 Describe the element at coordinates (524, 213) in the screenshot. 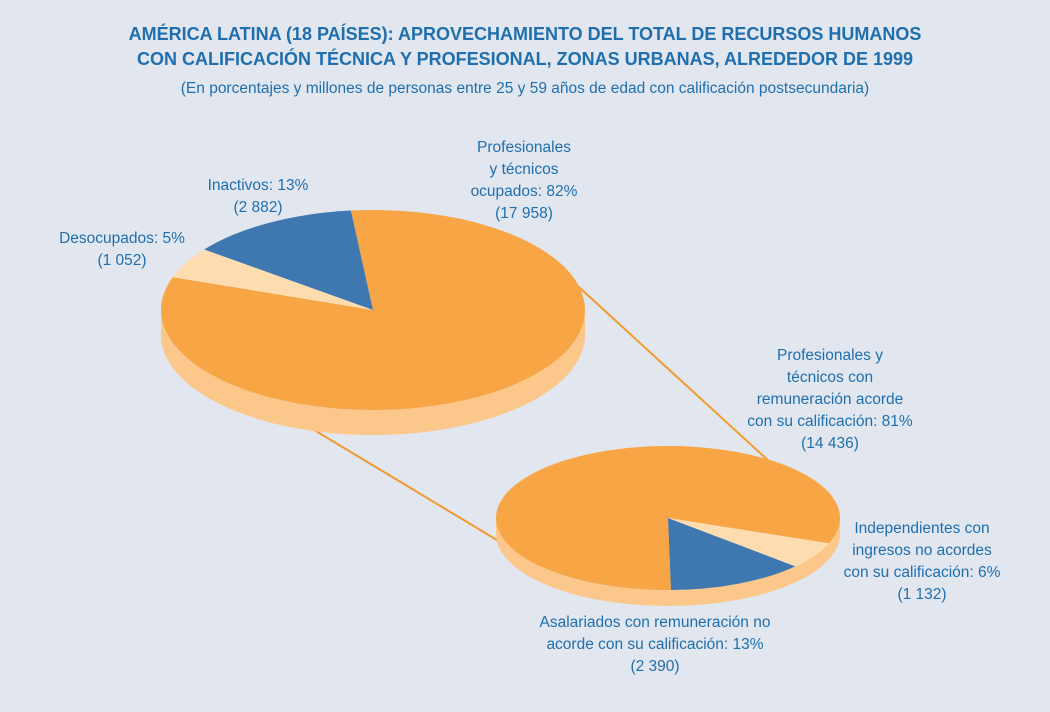

I see `slice-count-label: (17 958)` at that location.